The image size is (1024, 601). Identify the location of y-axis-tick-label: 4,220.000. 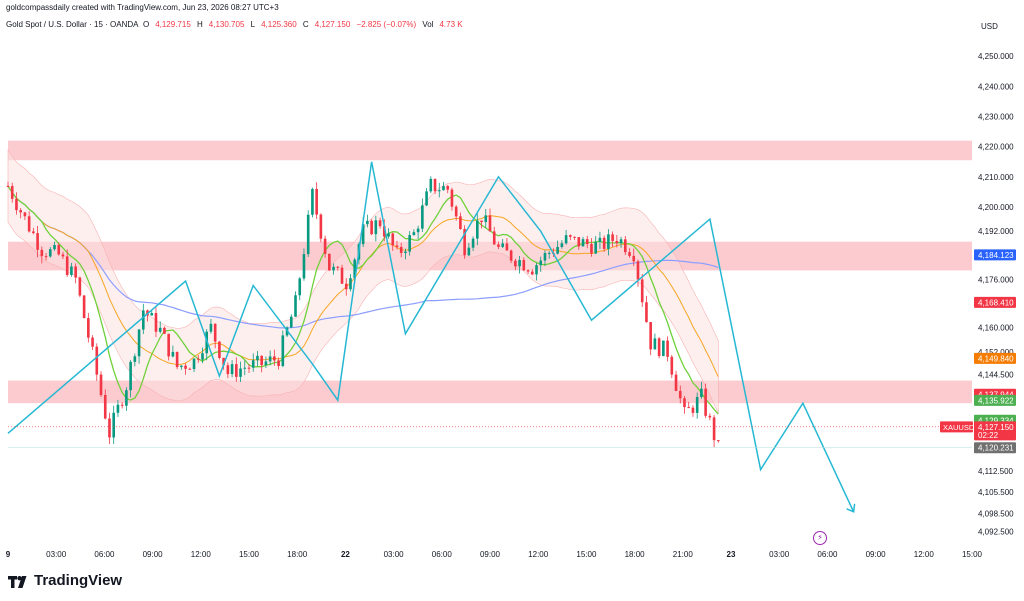
(996, 147).